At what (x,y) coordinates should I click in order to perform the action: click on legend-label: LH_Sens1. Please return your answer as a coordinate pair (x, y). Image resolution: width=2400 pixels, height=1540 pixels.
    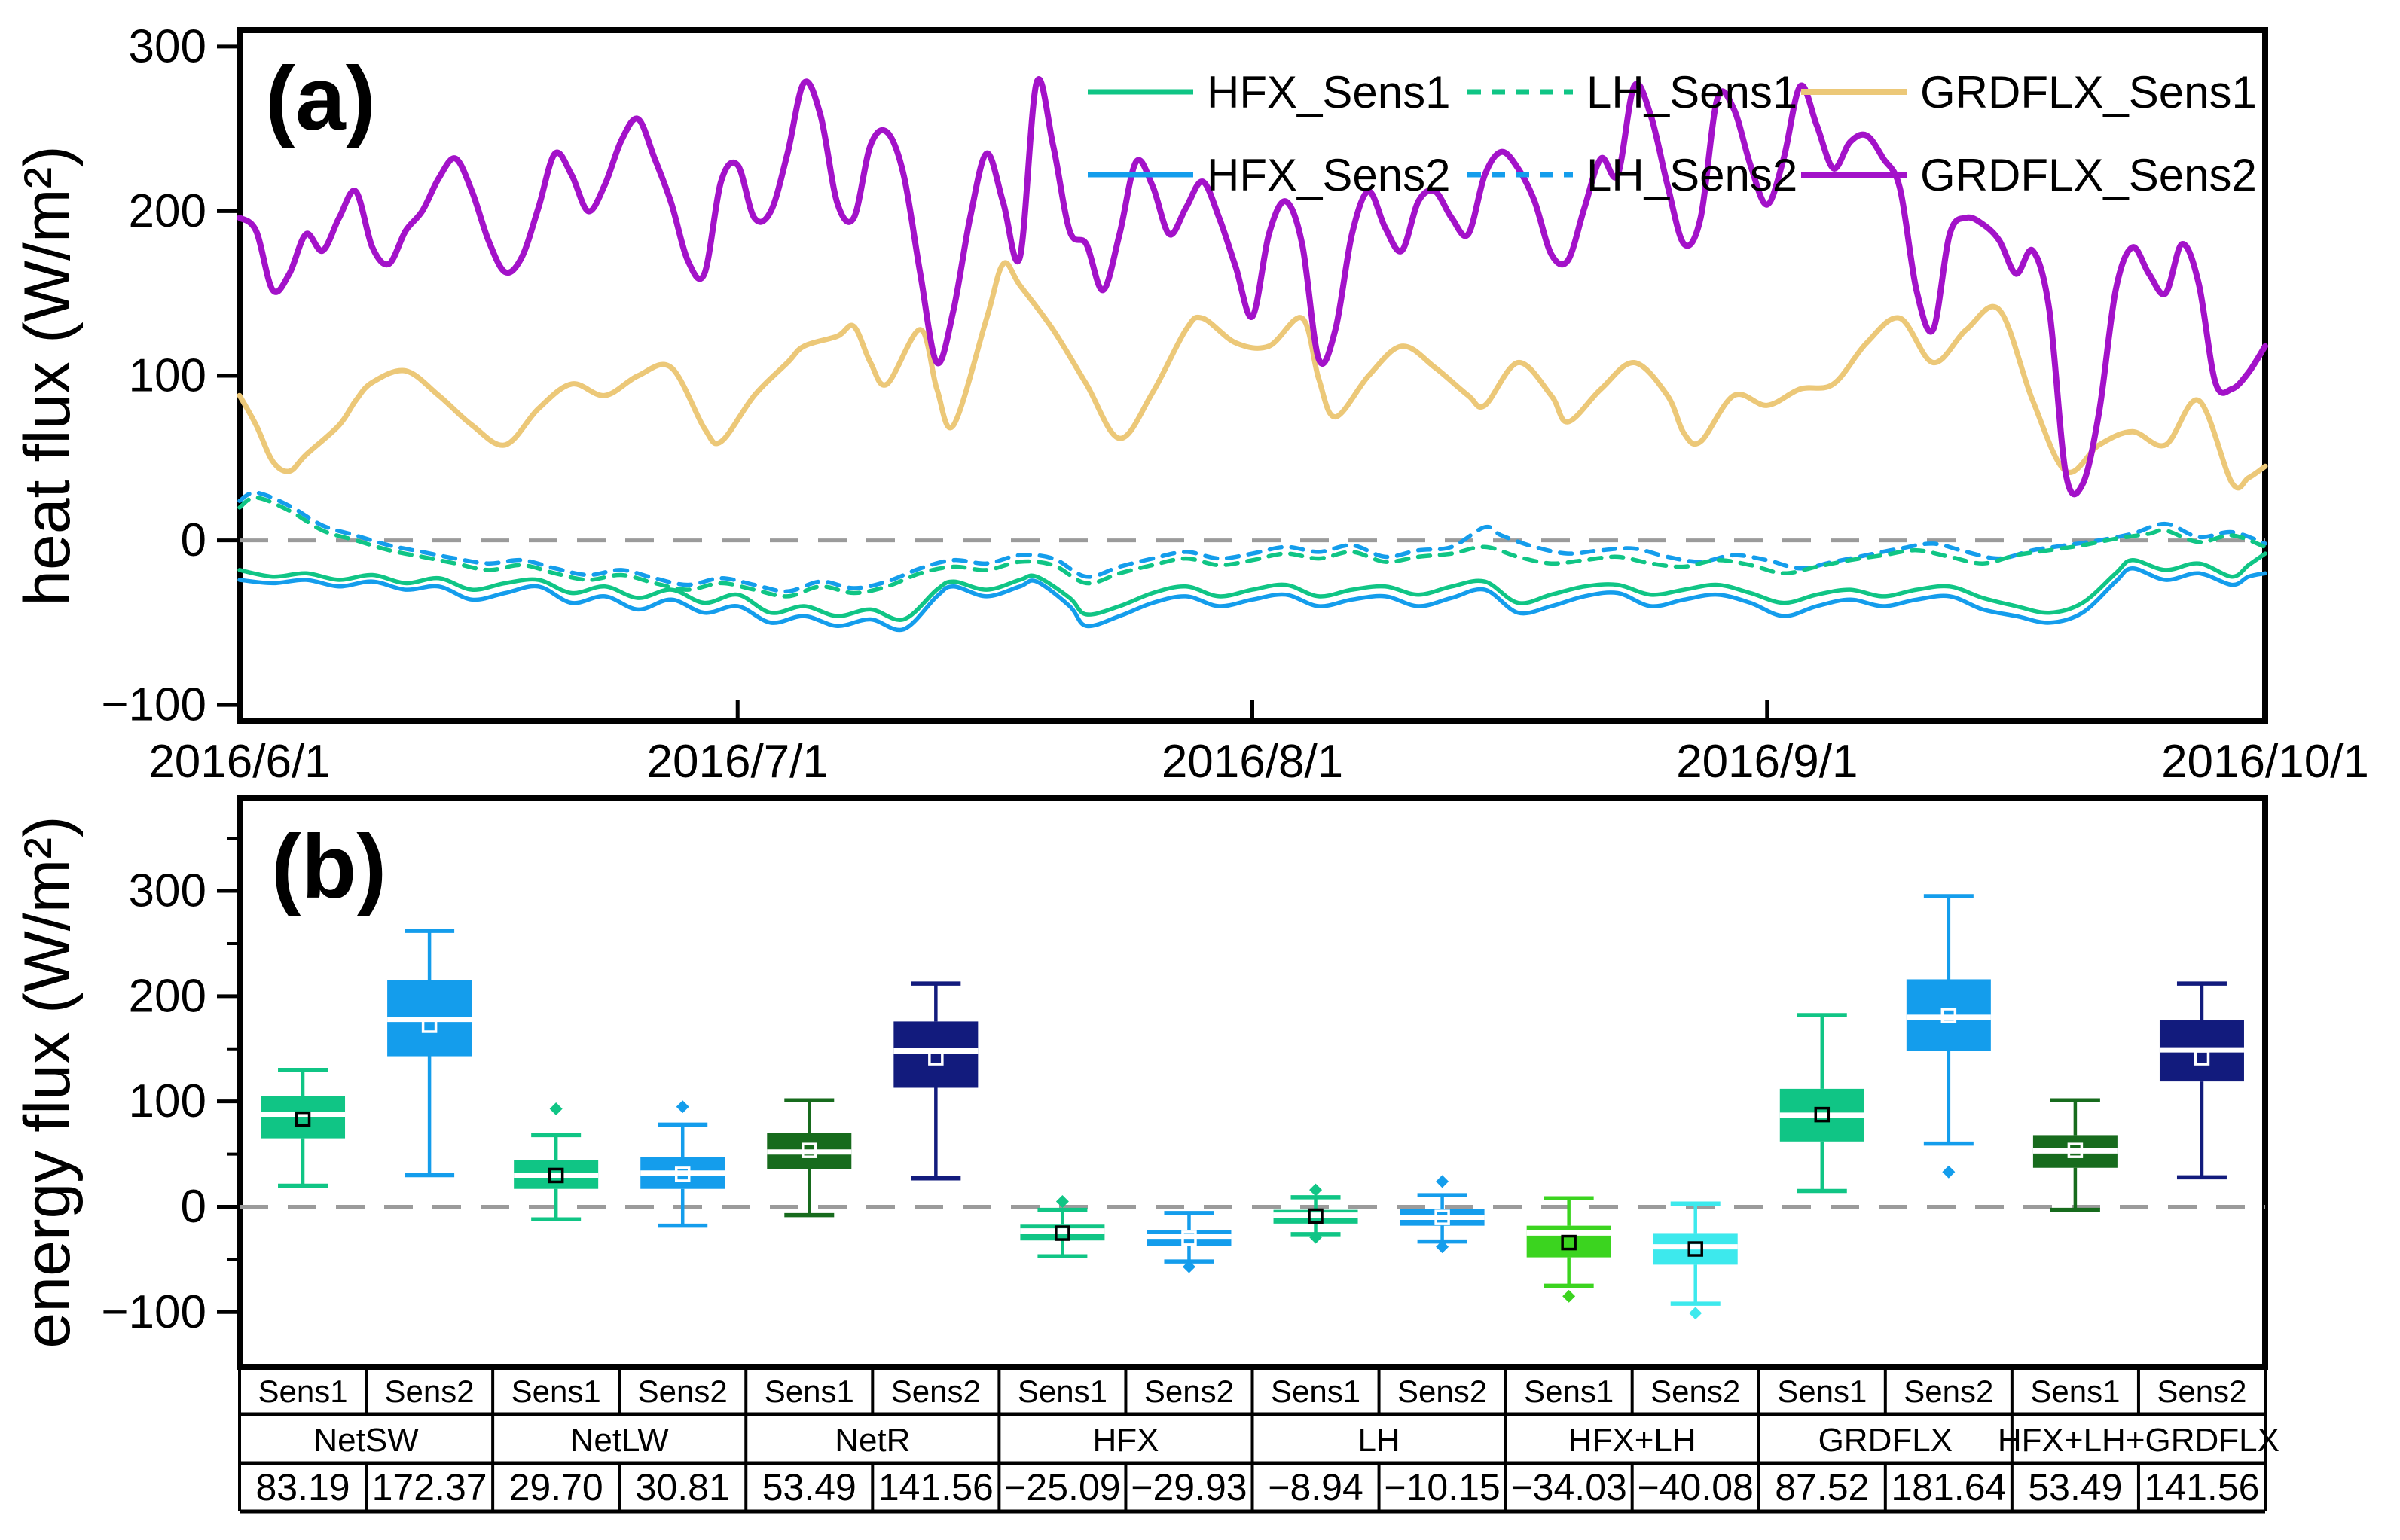
    Looking at the image, I should click on (1691, 92).